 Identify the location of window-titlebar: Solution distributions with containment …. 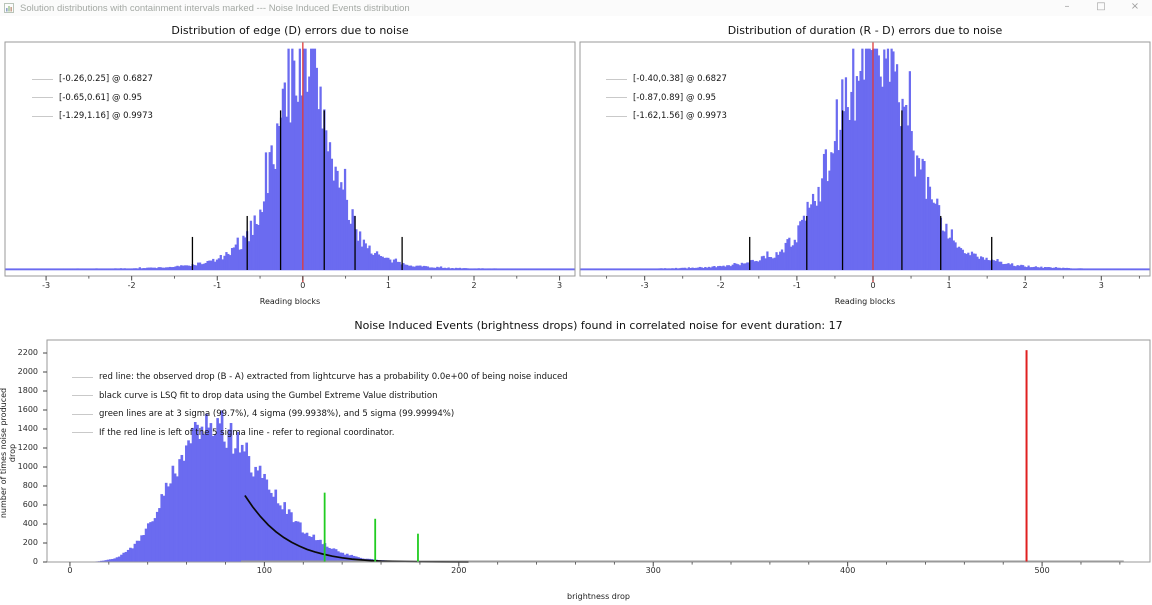
(576, 8).